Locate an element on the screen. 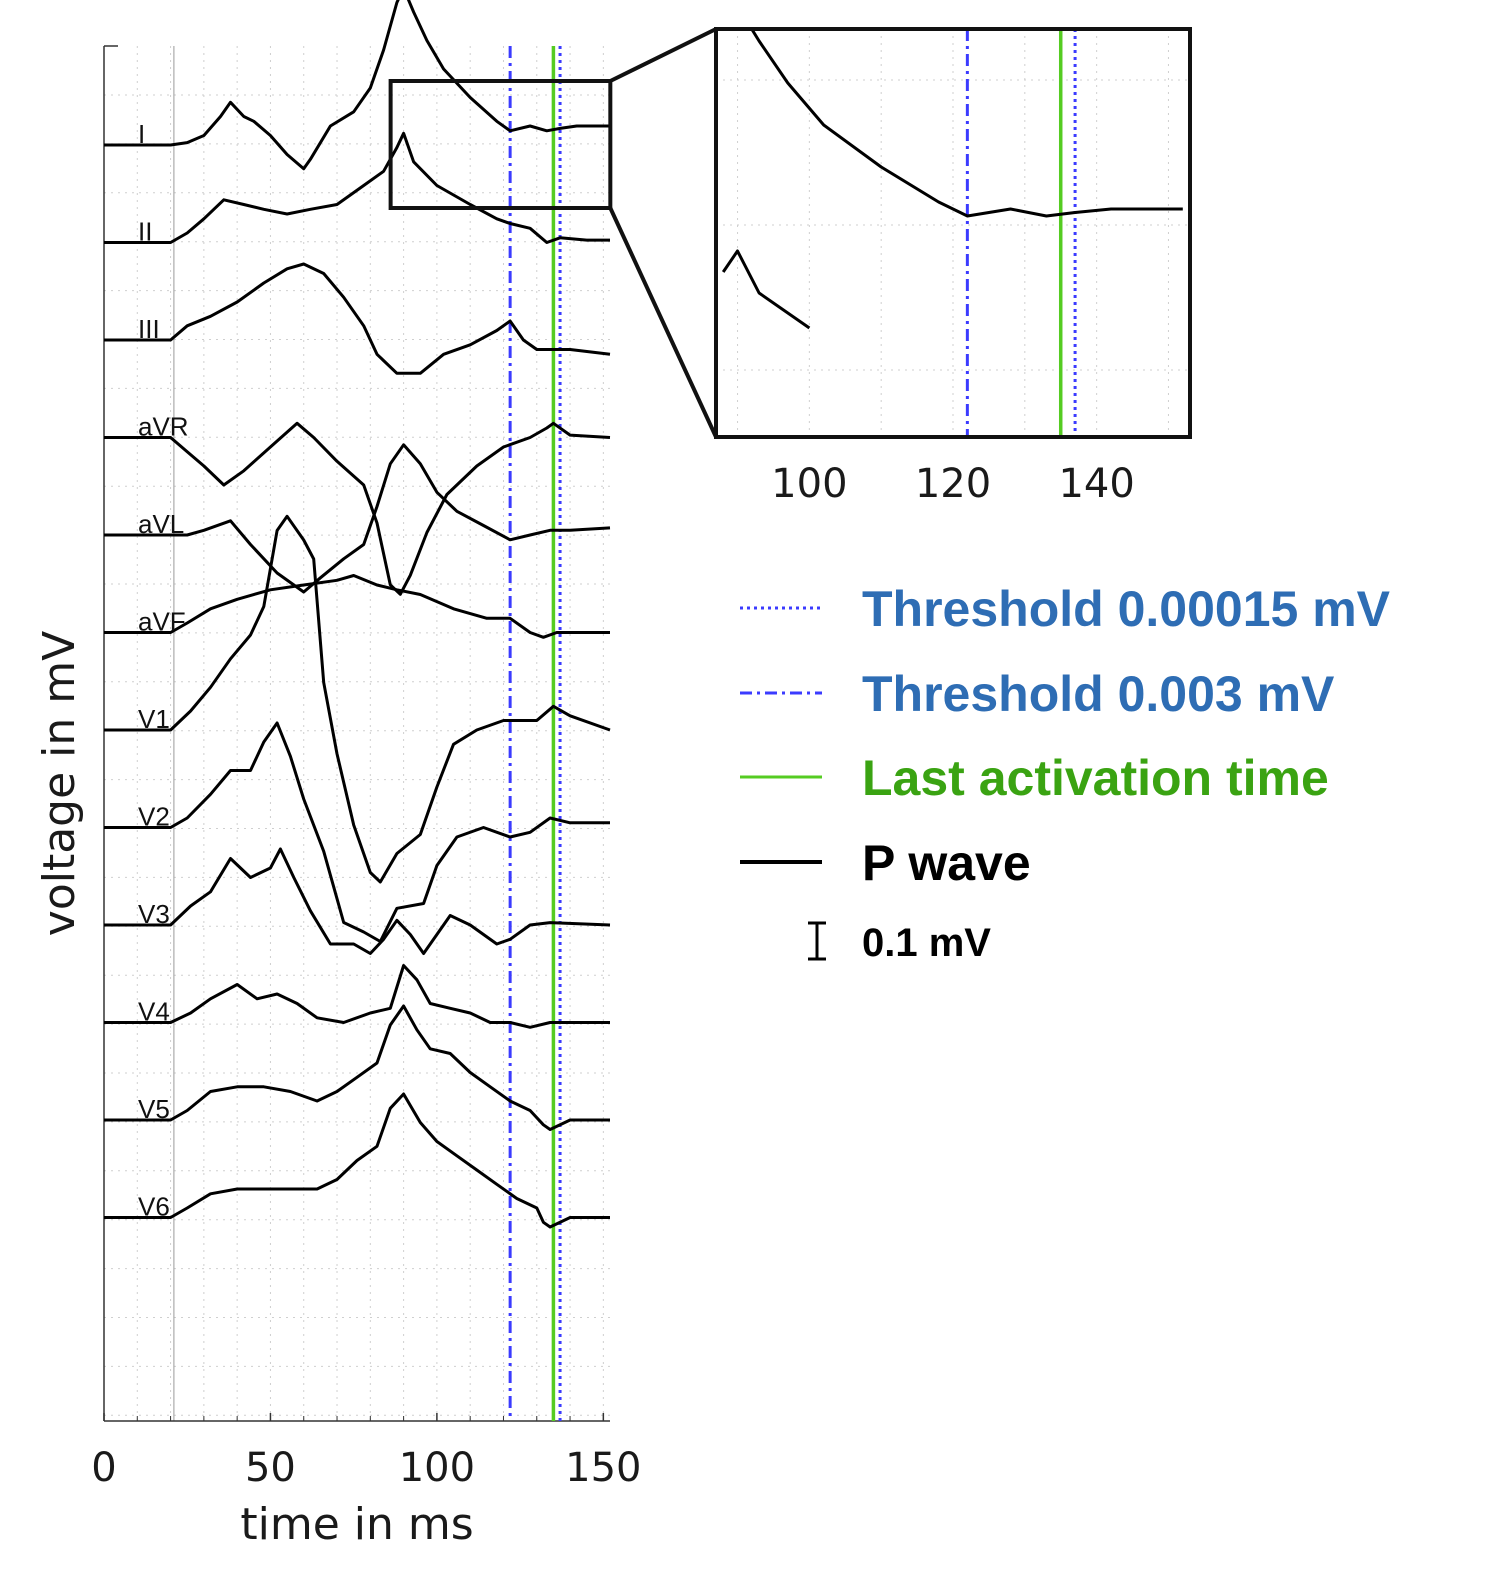 The image size is (1498, 1577). lead-v4-trace is located at coordinates (357, 996).